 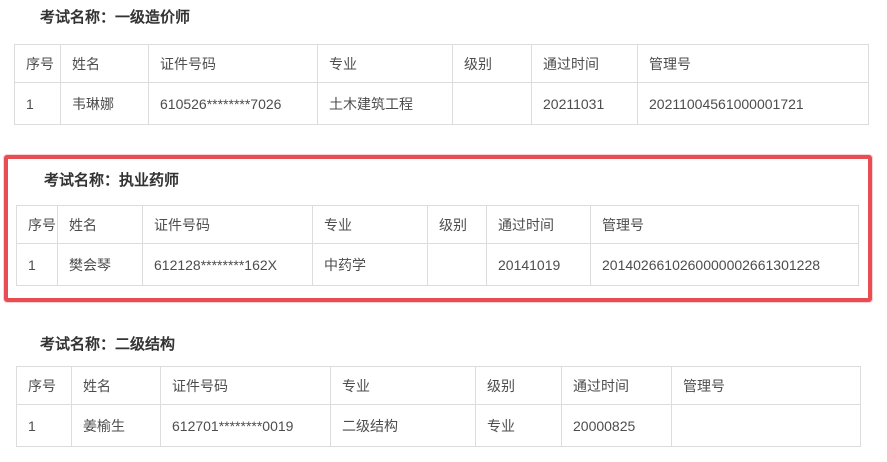 What do you see at coordinates (233, 103) in the screenshot?
I see `cell-id-number: 610526********7026` at bounding box center [233, 103].